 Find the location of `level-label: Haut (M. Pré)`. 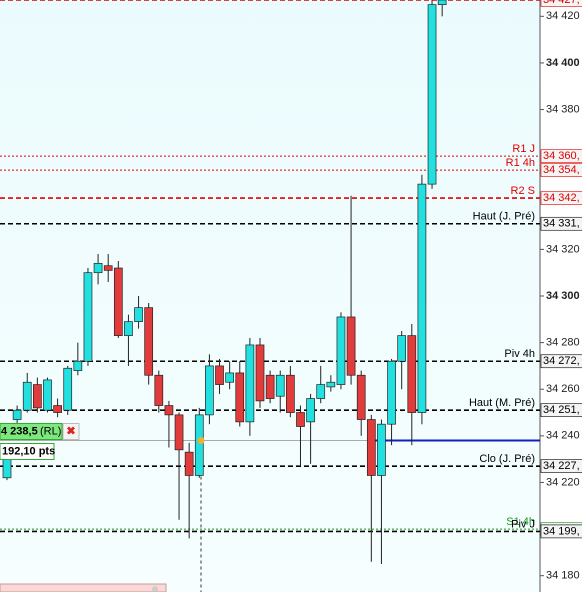

level-label: Haut (M. Pré) is located at coordinates (502, 403).